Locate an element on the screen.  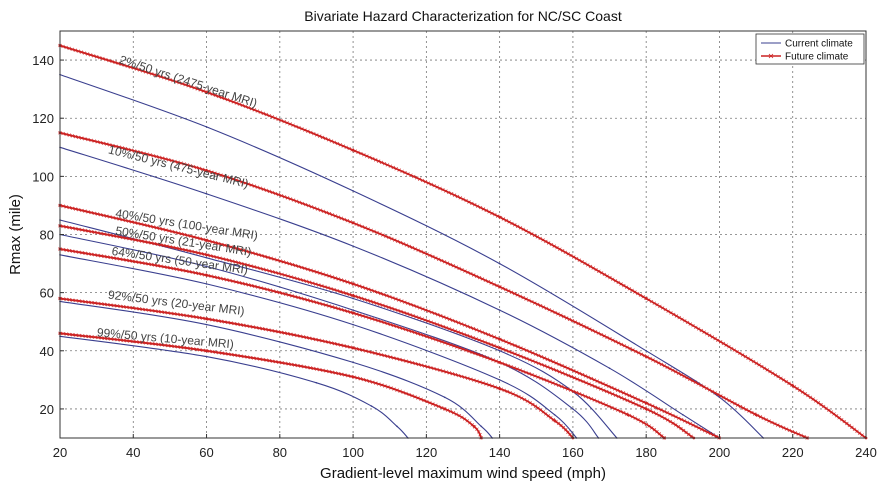
x-tick-label: 80 is located at coordinates (280, 452).